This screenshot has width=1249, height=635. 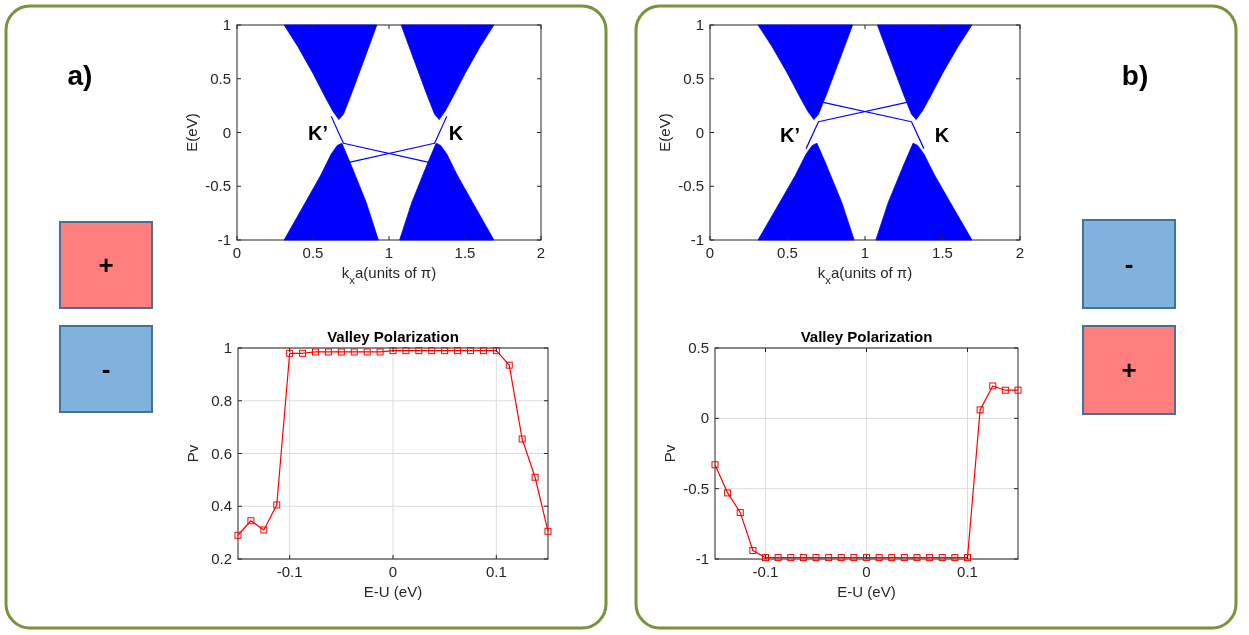 What do you see at coordinates (221, 506) in the screenshot?
I see `y-tick-label: 0.4` at bounding box center [221, 506].